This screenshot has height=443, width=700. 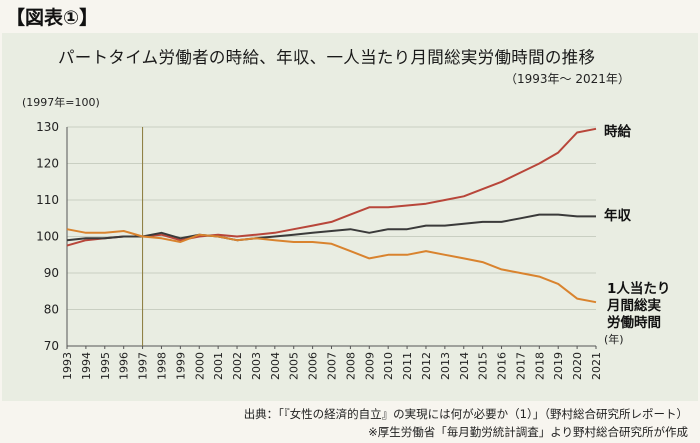 I want to click on chart-subtitle: （1993年～ 2021年）, so click(x=567, y=79).